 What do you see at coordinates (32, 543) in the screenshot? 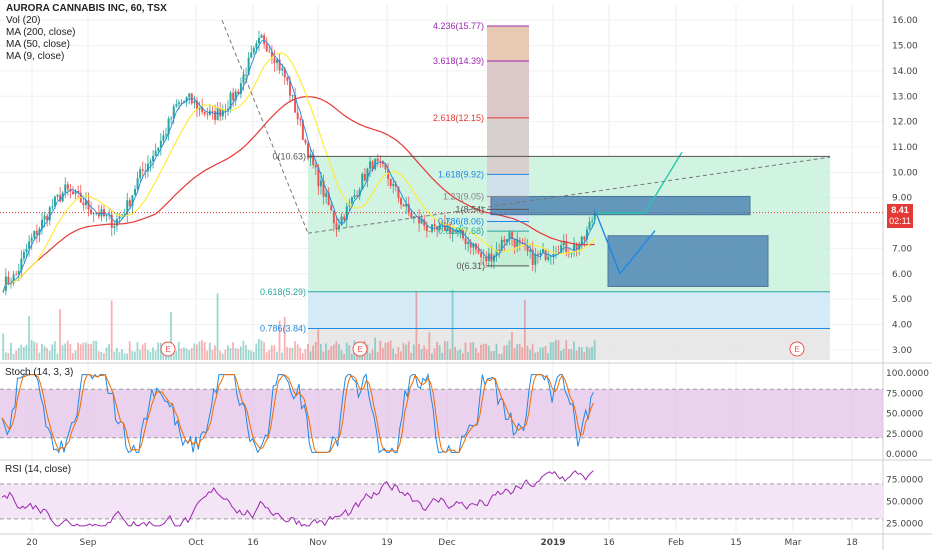
I see `time-tick-label: 20` at bounding box center [32, 543].